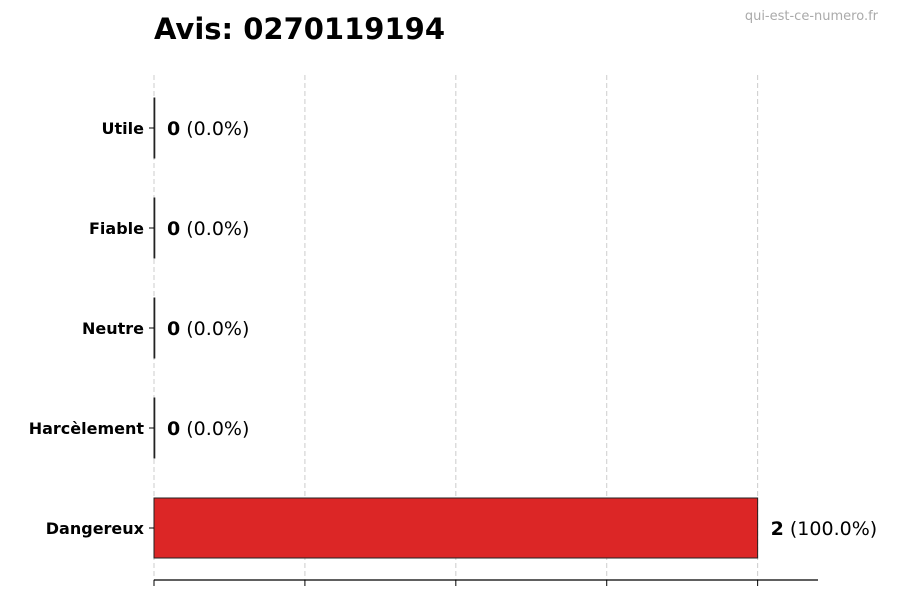 This screenshot has width=900, height=600. I want to click on y-tick-label: Dangereux, so click(95, 528).